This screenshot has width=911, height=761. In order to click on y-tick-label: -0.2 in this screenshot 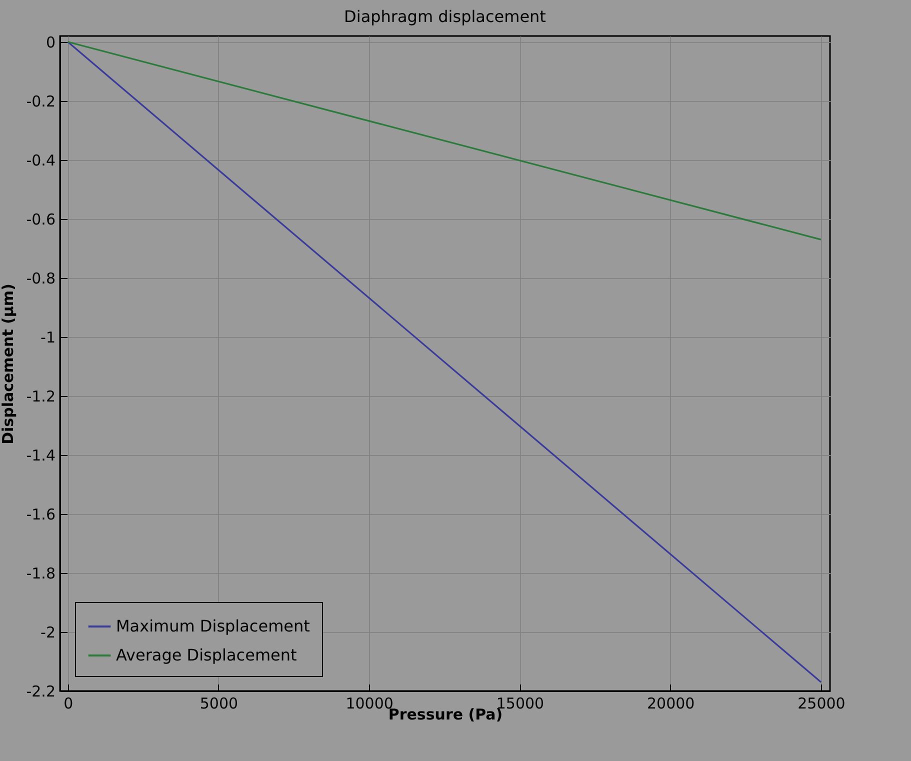, I will do `click(41, 101)`.